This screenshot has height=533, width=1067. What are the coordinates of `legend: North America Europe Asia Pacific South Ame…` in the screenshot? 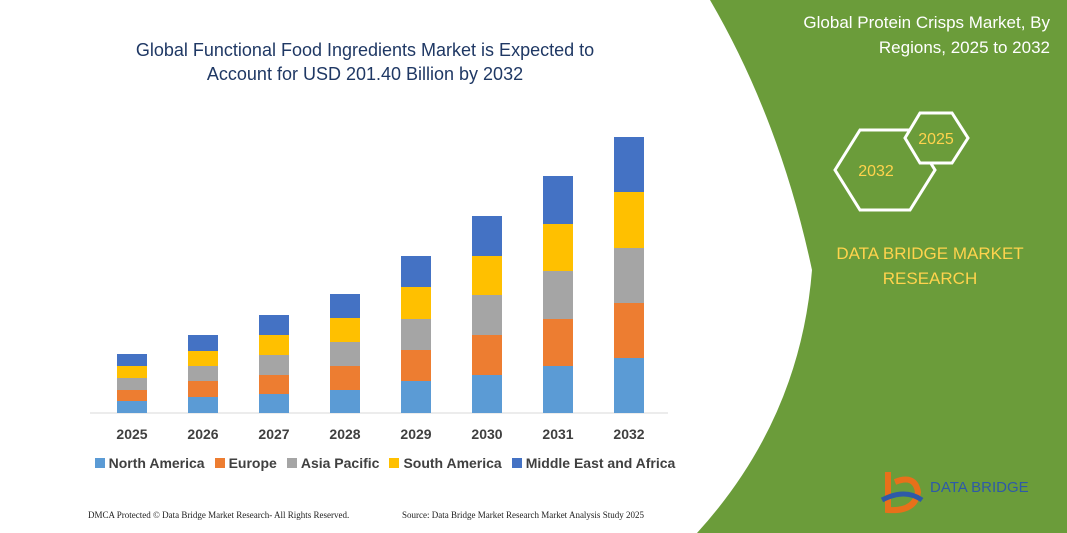 It's located at (385, 463).